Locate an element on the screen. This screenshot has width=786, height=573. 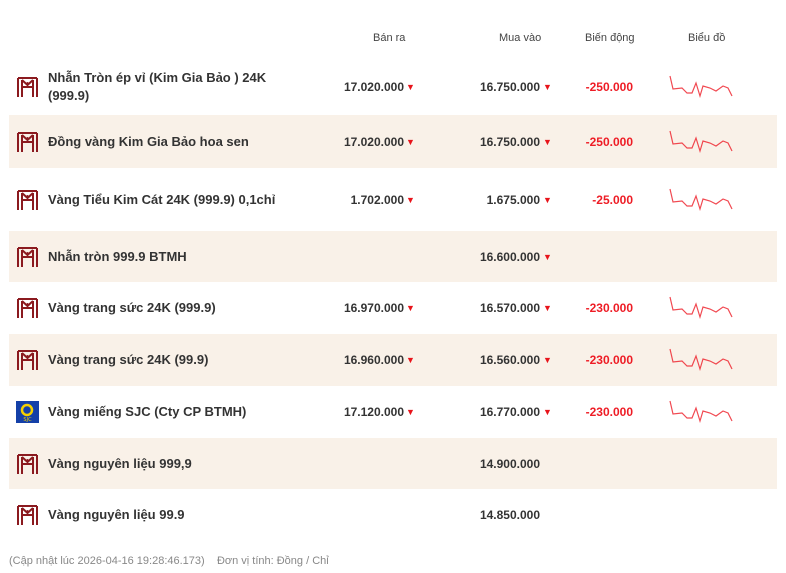
buy-price: 14.850.000 is located at coordinates (509, 514).